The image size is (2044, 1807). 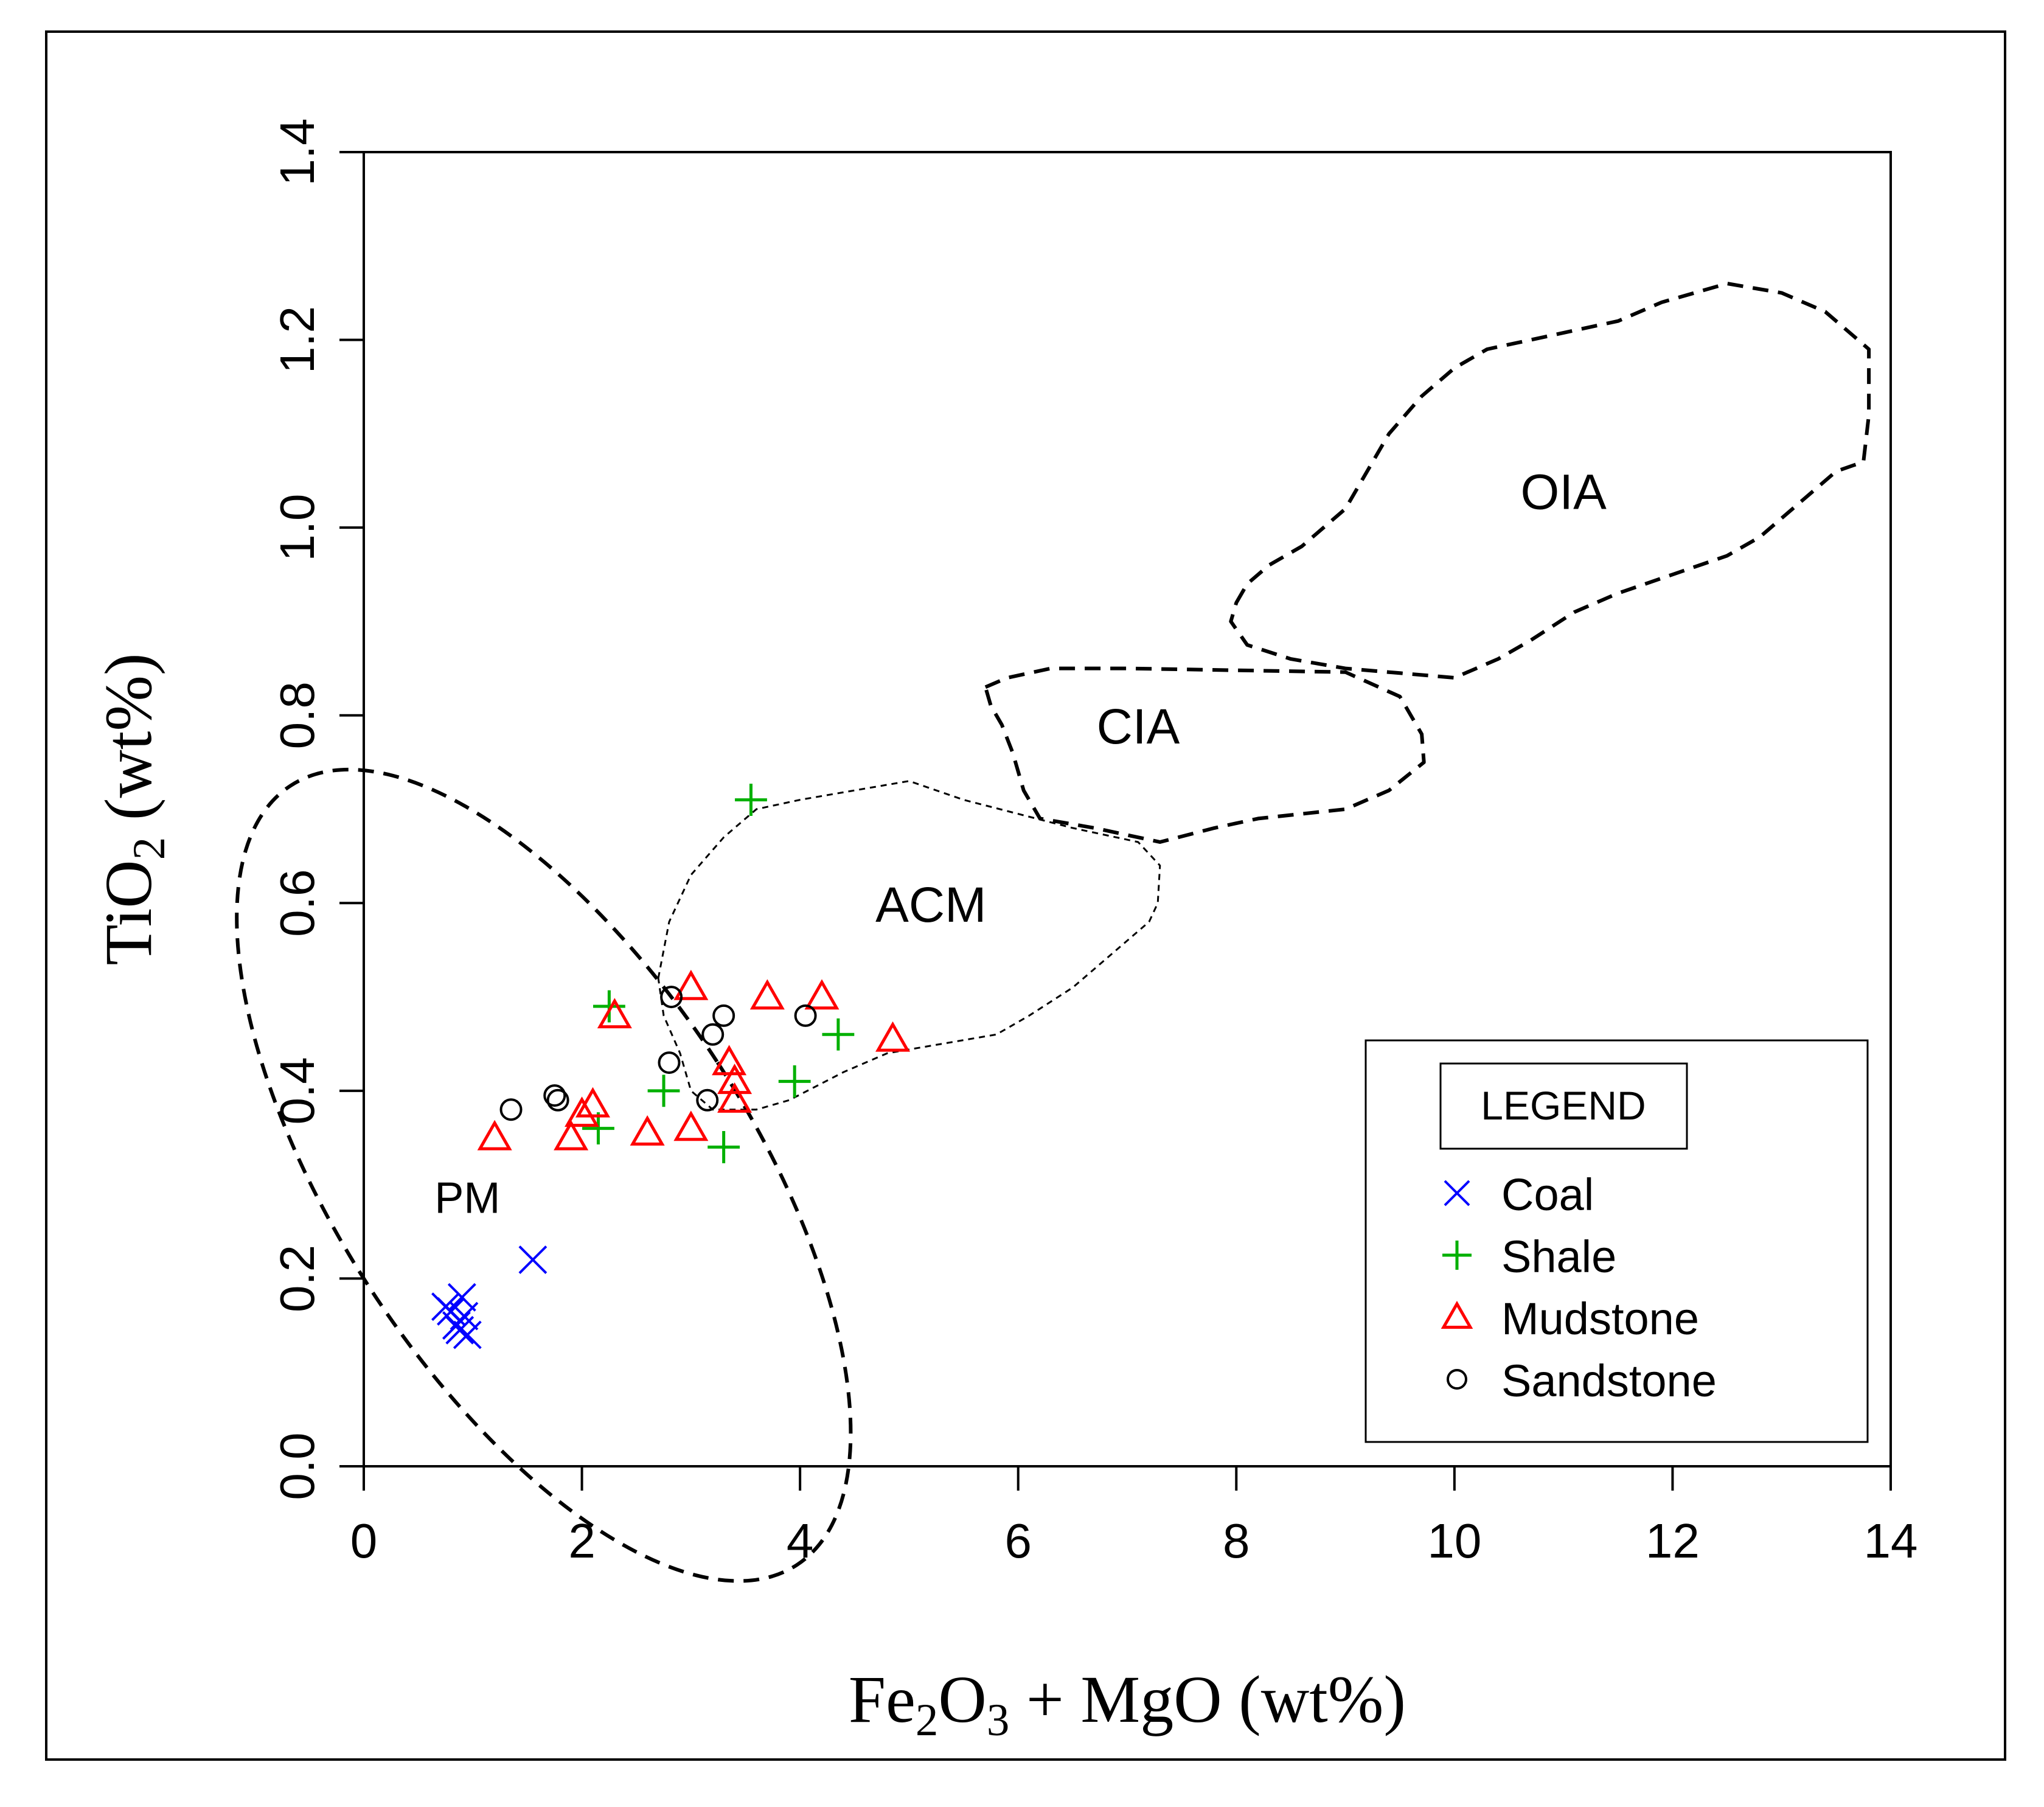 I want to click on legend-marker-mudstone, so click(x=1457, y=1314).